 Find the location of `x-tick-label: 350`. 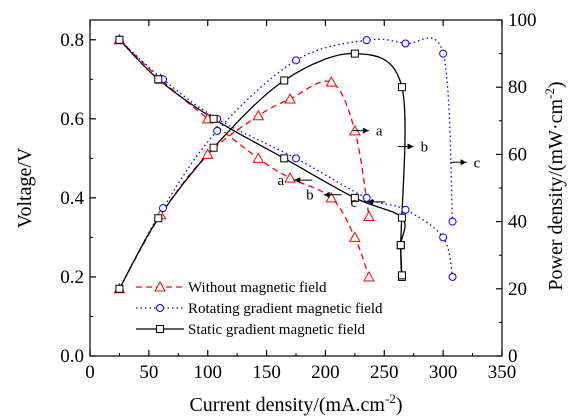

x-tick-label: 350 is located at coordinates (502, 372).